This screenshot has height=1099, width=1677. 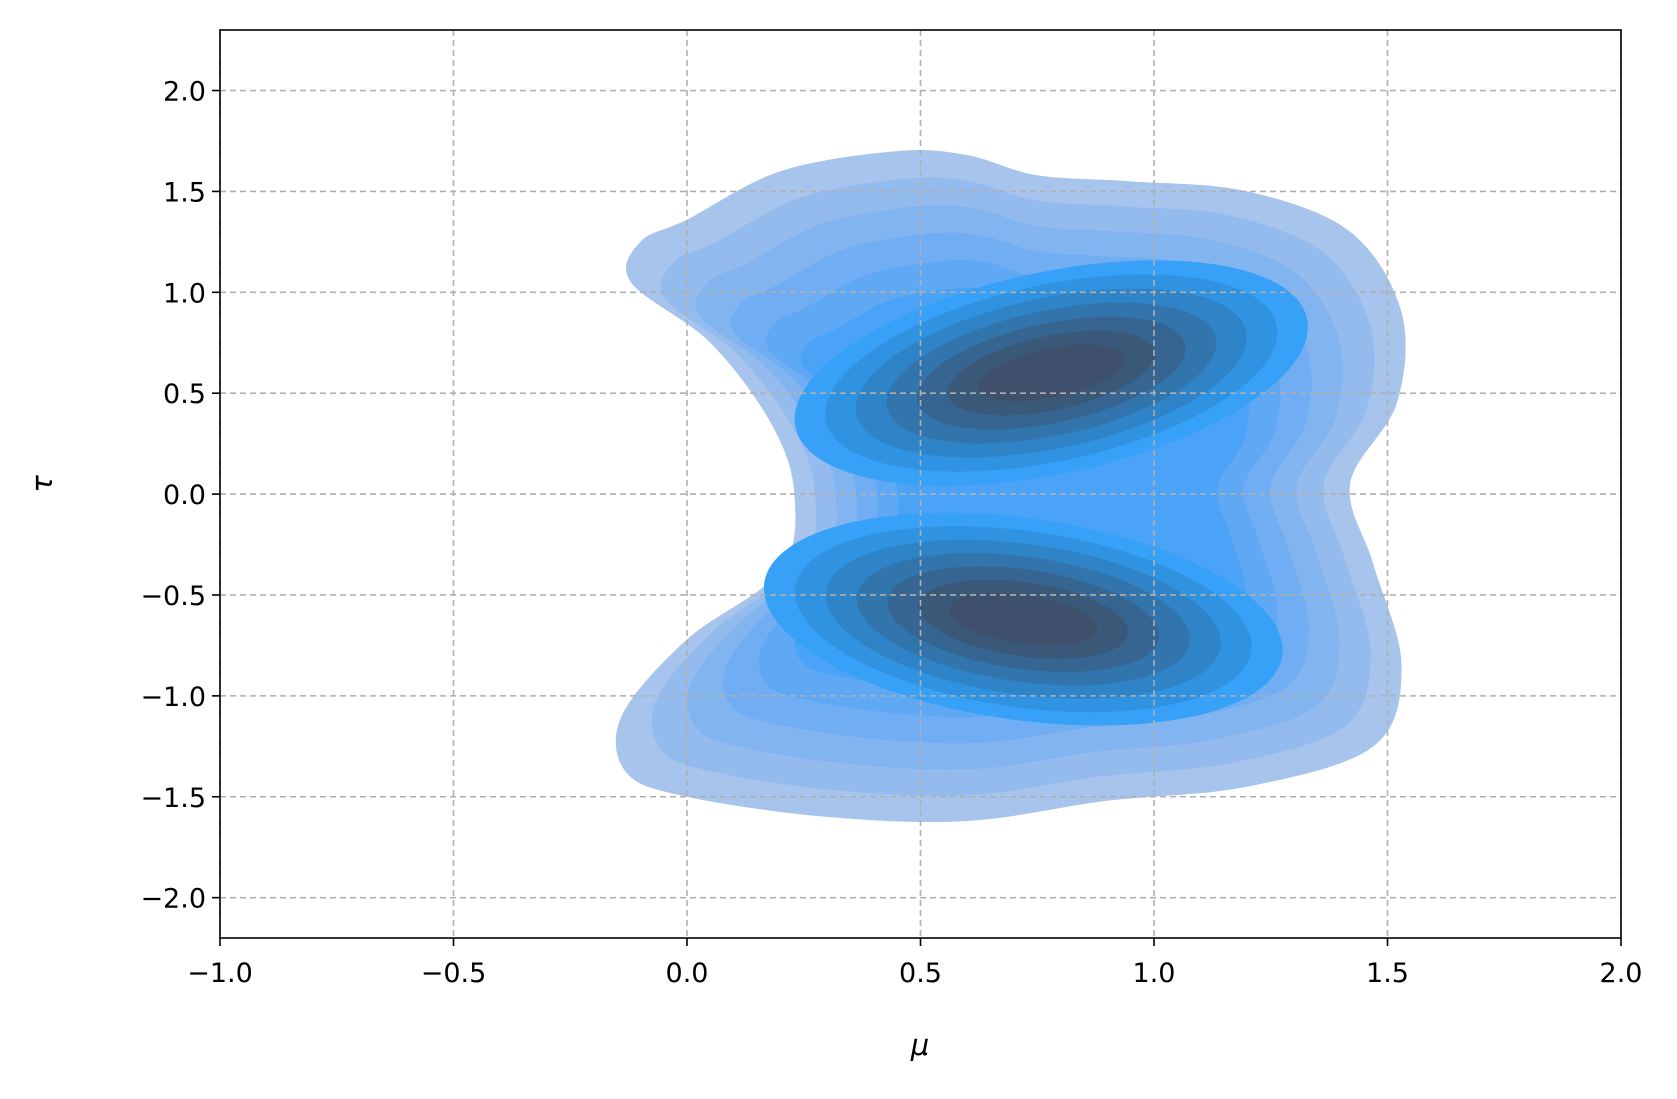 What do you see at coordinates (173, 697) in the screenshot?
I see `y-tick-label: −1.0` at bounding box center [173, 697].